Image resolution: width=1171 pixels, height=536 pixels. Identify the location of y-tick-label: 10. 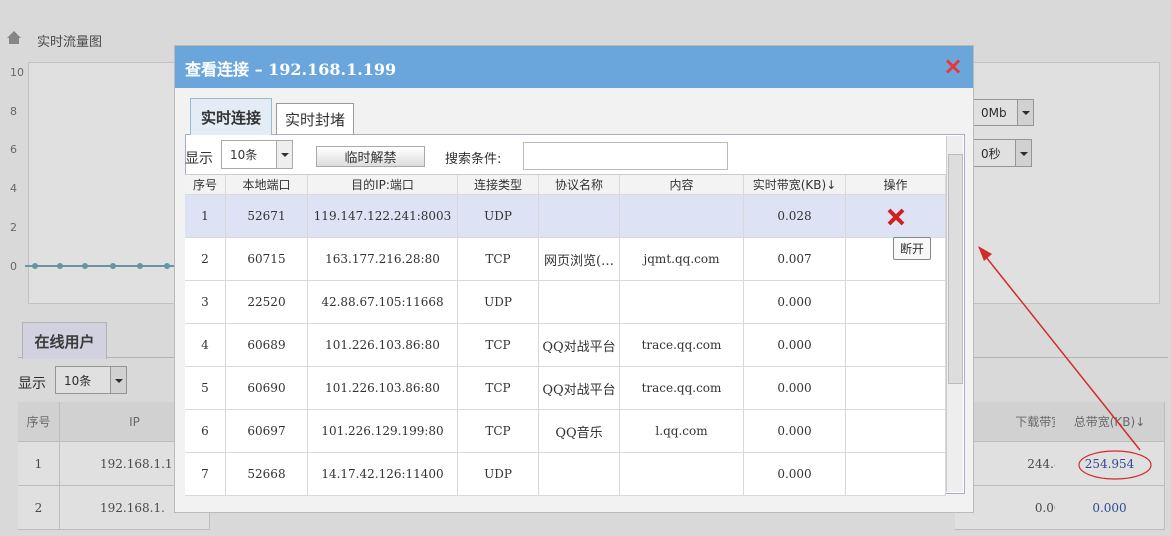
(17, 72).